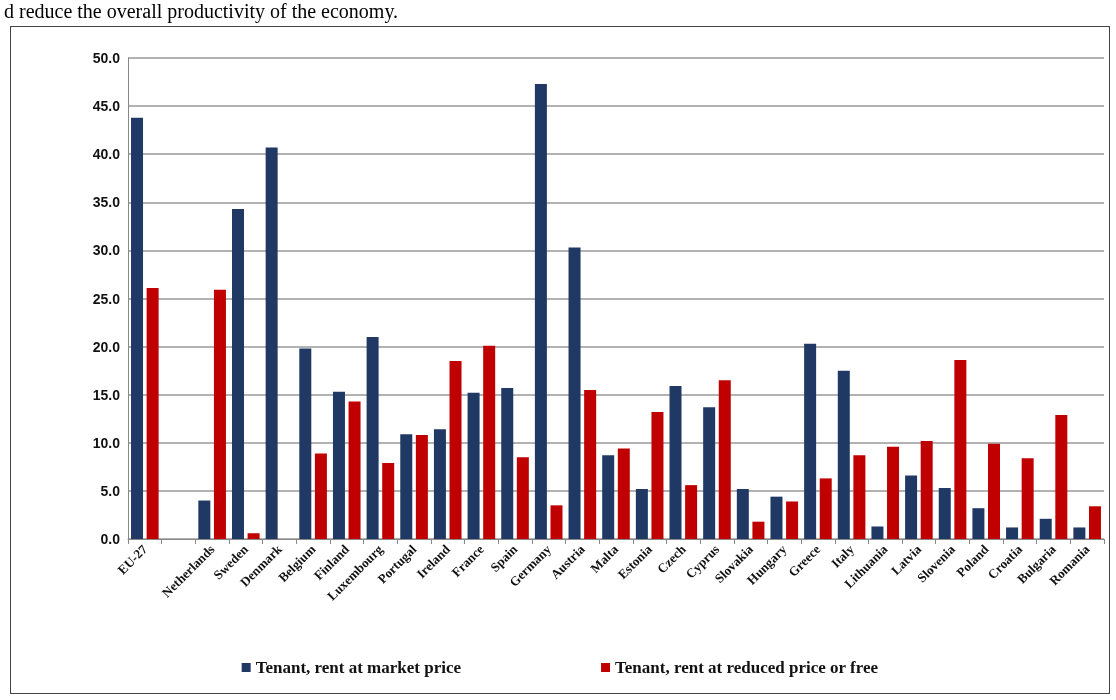 This screenshot has width=1116, height=700. Describe the element at coordinates (106, 202) in the screenshot. I see `y-tick-label: 35.0` at that location.